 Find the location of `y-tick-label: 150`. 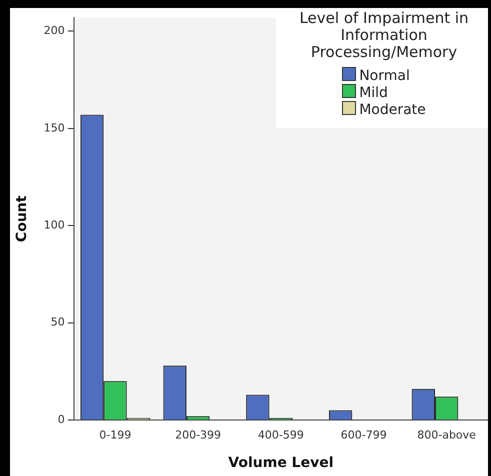

y-tick-label: 150 is located at coordinates (54, 127).